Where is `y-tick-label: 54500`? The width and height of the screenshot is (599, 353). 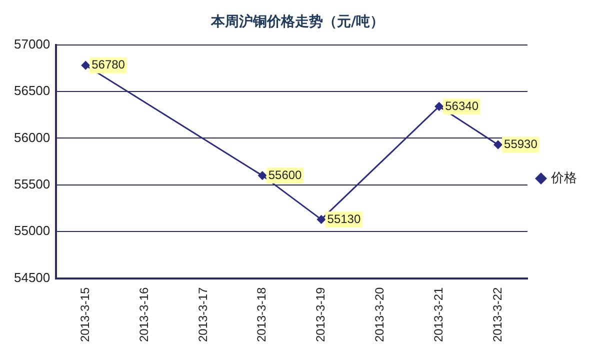
y-tick-label: 54500 is located at coordinates (32, 277).